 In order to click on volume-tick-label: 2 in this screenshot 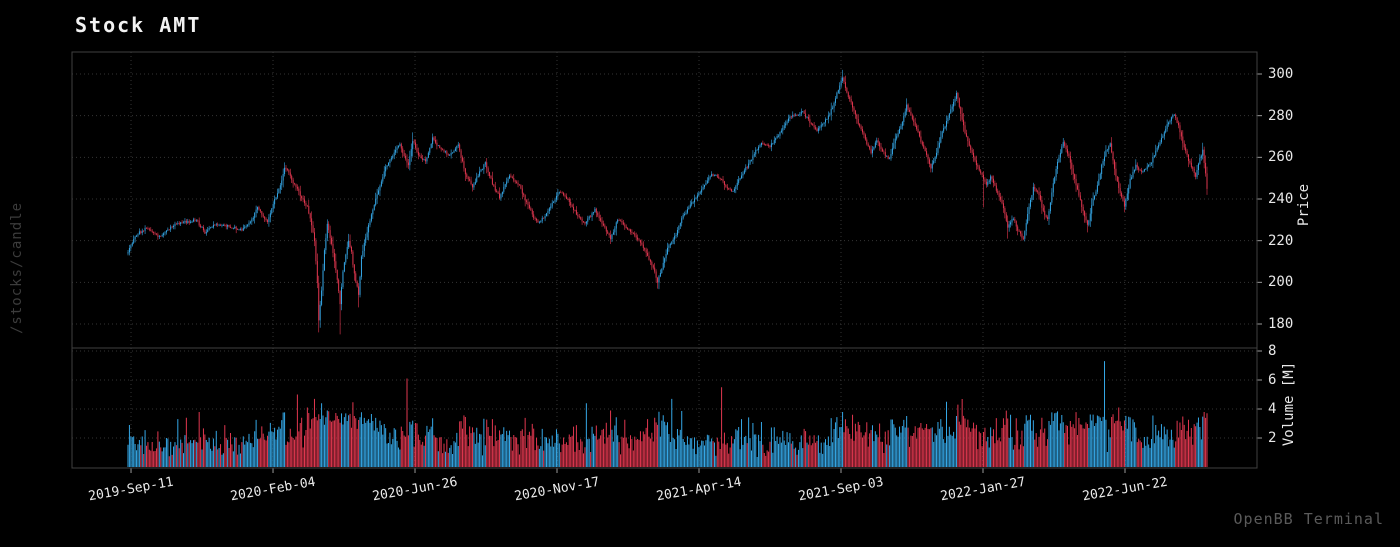, I will do `click(1272, 438)`.